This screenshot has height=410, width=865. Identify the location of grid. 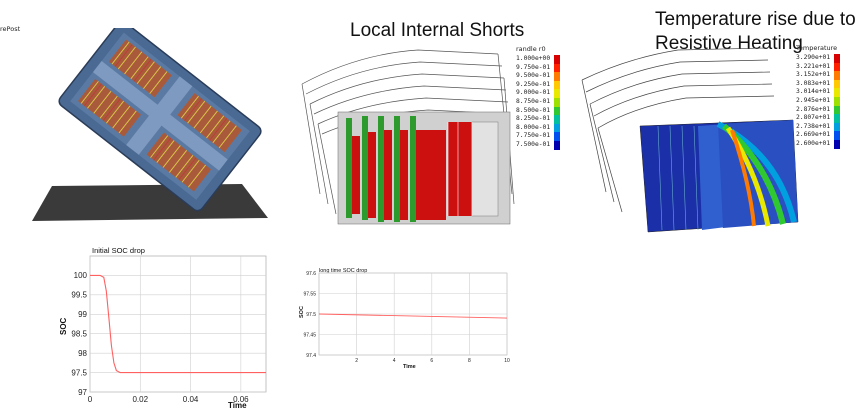
(413, 314).